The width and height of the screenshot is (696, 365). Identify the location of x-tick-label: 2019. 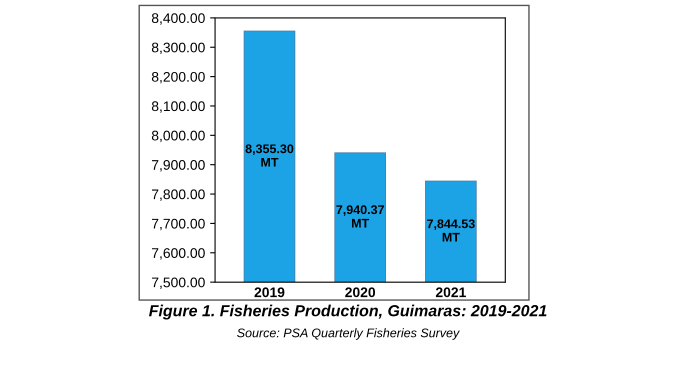
(269, 292).